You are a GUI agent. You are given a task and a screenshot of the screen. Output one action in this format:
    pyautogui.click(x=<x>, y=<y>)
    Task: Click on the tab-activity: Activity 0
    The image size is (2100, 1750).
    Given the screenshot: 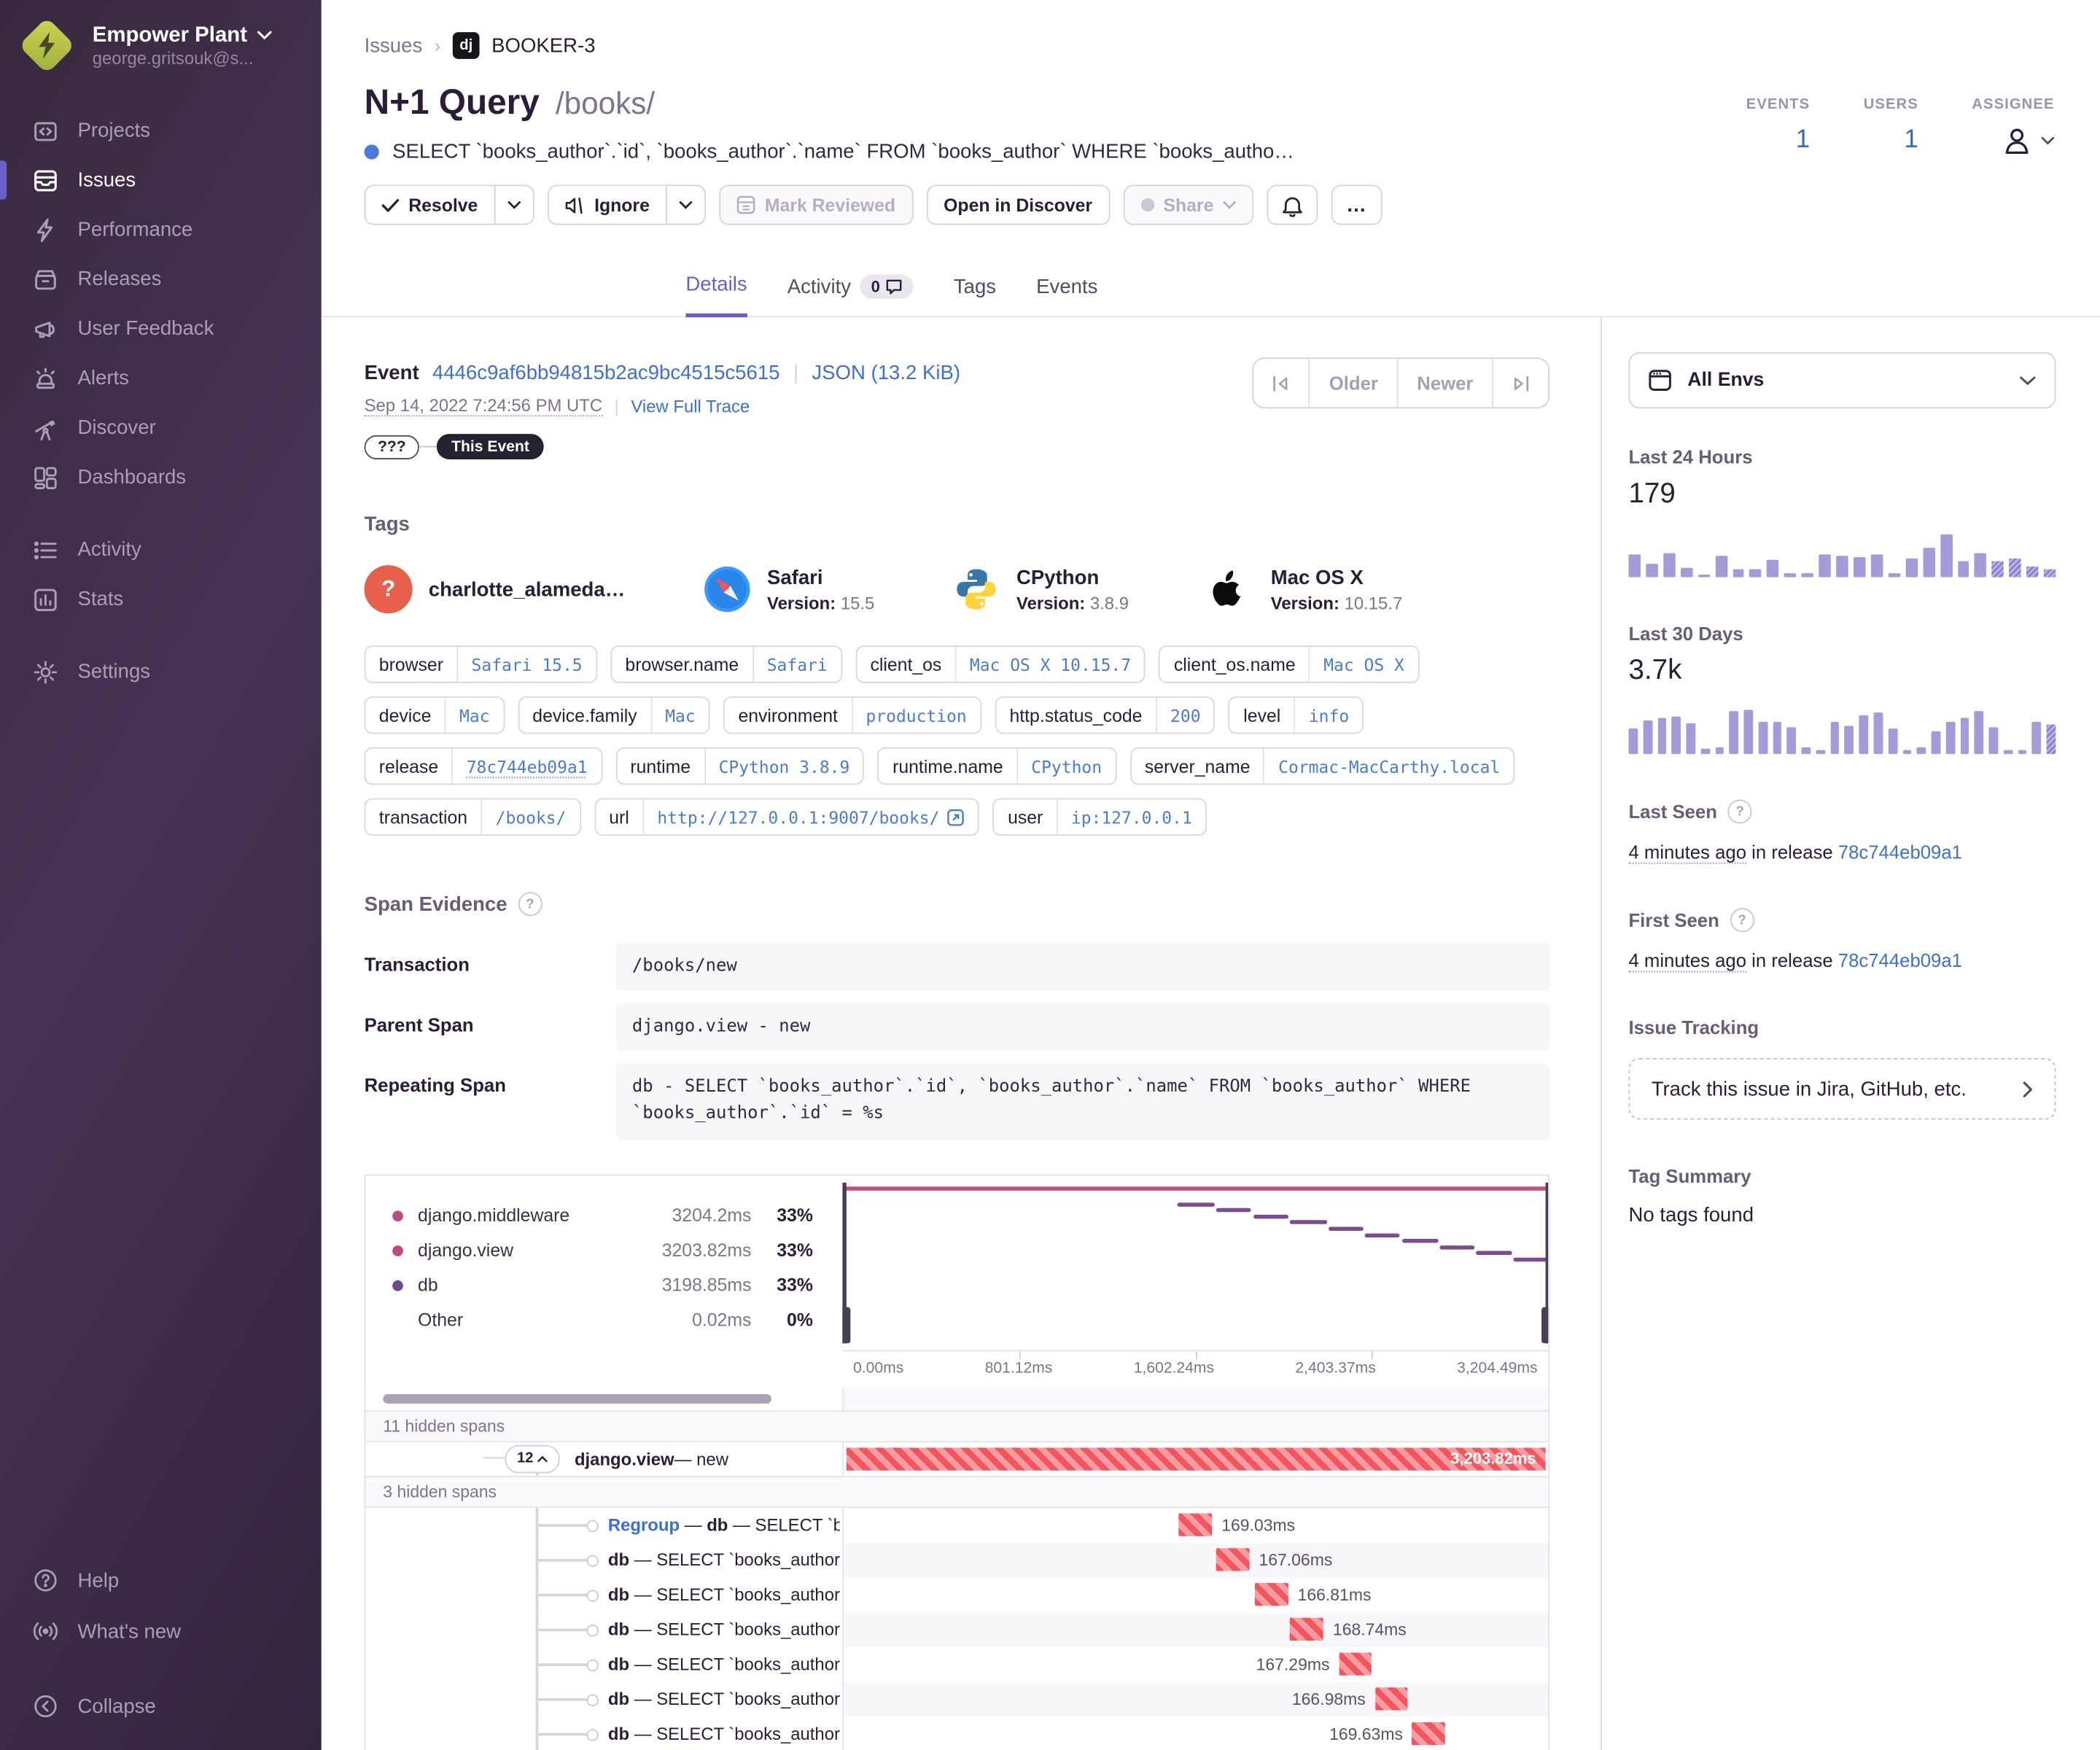 What is the action you would take?
    pyautogui.click(x=851, y=295)
    